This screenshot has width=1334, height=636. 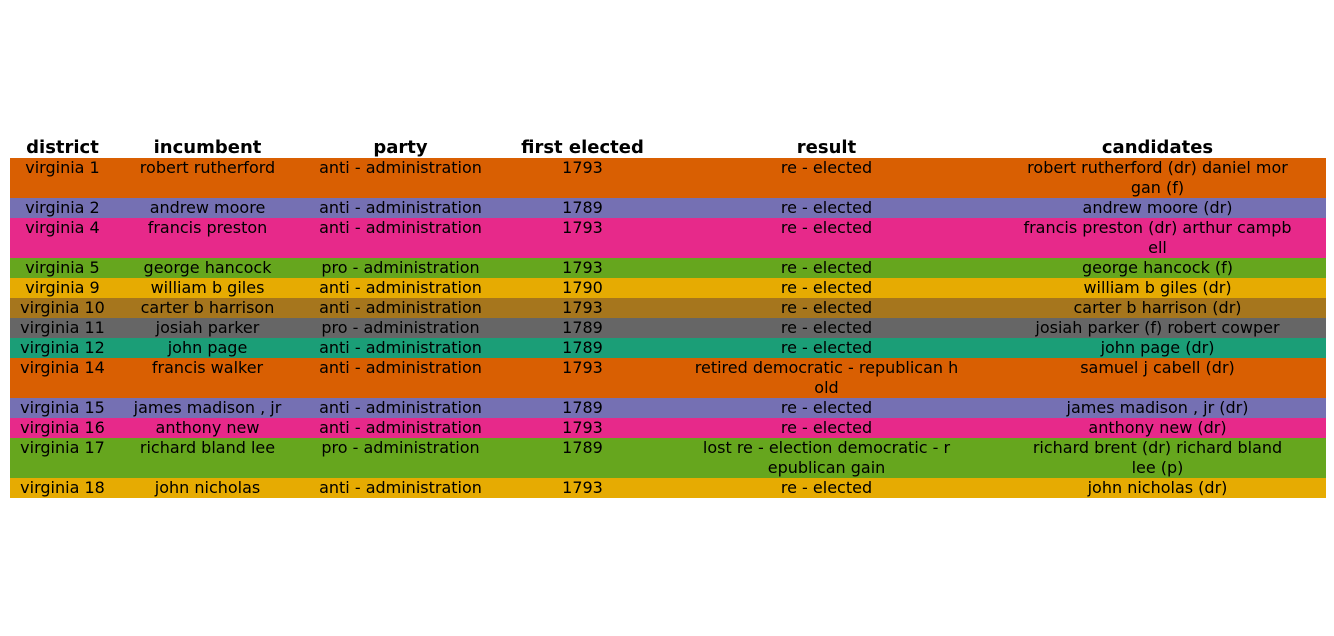 I want to click on table-cell-incumbent: robert rutherford, so click(x=207, y=167).